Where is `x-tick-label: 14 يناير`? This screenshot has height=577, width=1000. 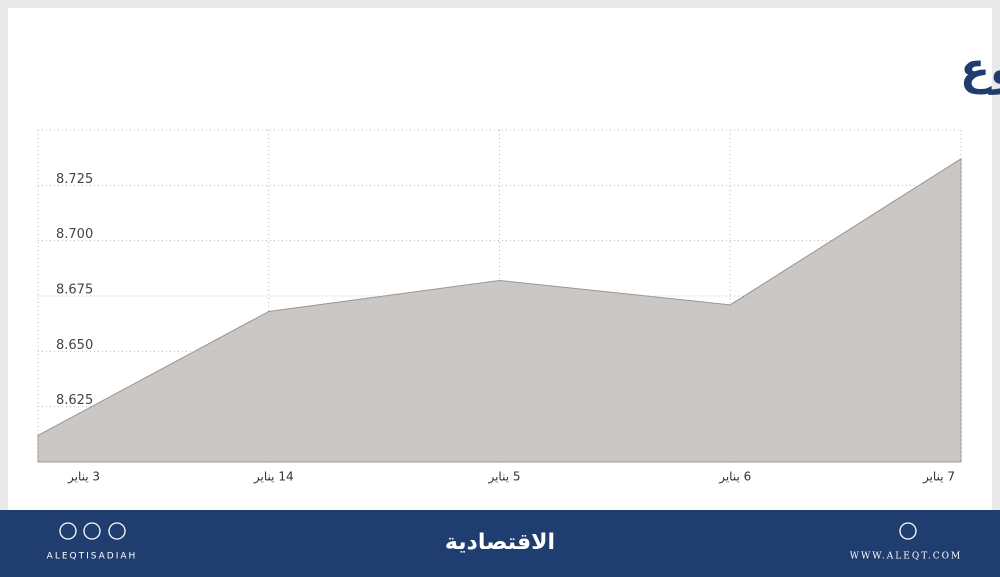
x-tick-label: 14 يناير is located at coordinates (273, 477).